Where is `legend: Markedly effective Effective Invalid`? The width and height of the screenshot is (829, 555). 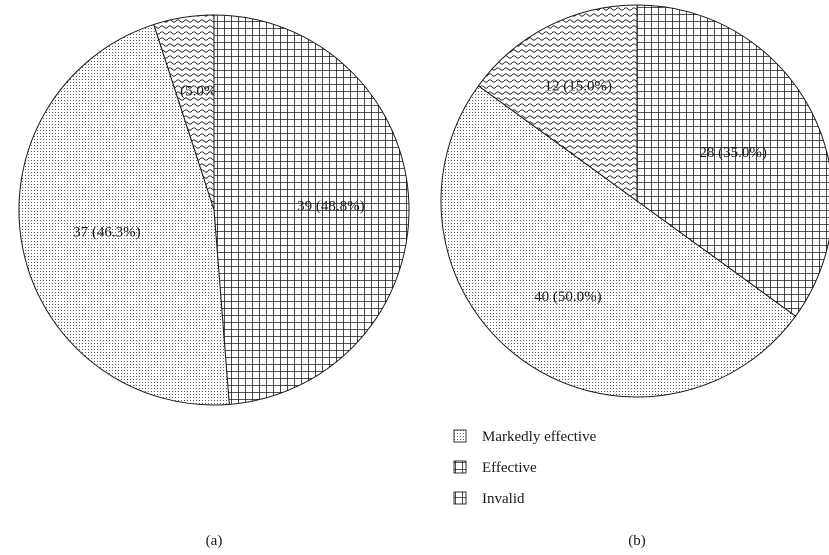
legend: Markedly effective Effective Invalid is located at coordinates (525, 468).